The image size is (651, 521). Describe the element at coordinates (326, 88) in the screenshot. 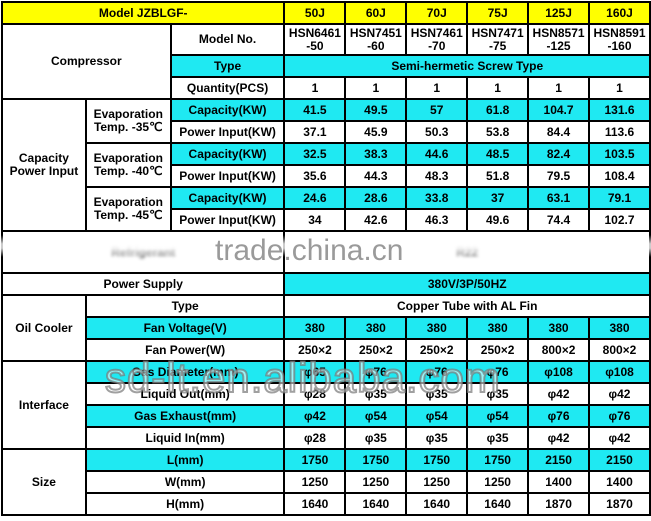

I see `table-row: Quantity(PCS) 1 1 1 1 1 1` at that location.